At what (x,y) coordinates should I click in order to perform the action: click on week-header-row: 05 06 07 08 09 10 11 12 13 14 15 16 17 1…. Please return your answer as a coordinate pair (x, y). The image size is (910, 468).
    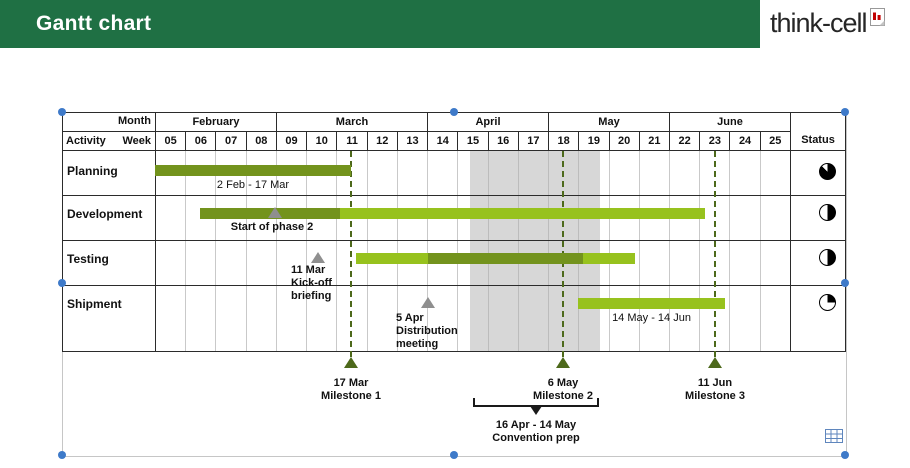
    Looking at the image, I should click on (473, 140).